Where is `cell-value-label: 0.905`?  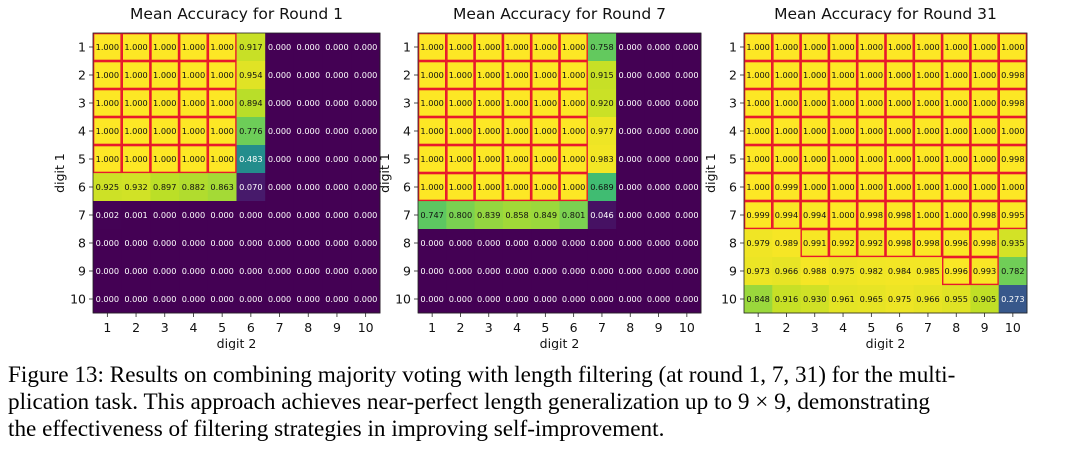 cell-value-label: 0.905 is located at coordinates (984, 299).